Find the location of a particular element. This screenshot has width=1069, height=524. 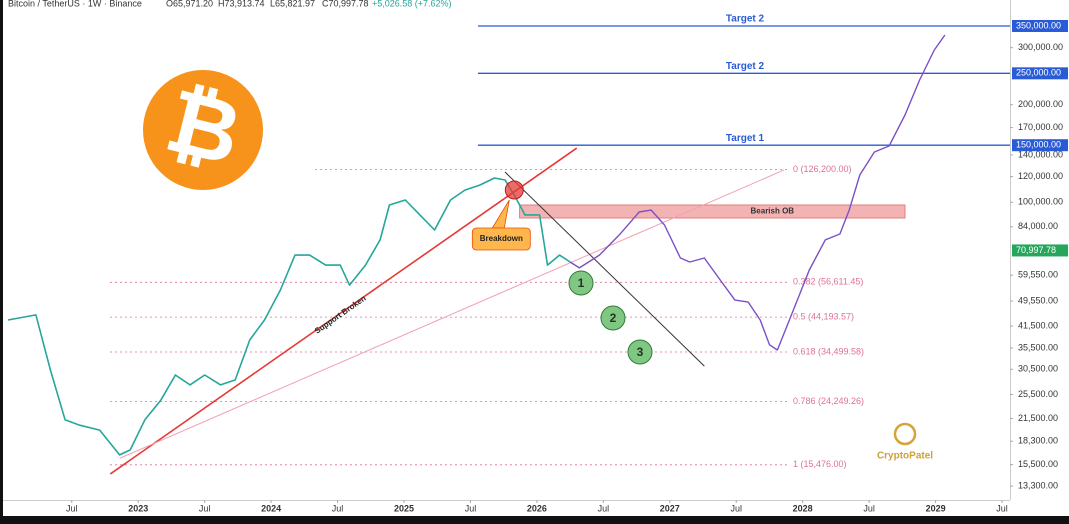

y-tick-label: 170,000.00 is located at coordinates (1040, 127).